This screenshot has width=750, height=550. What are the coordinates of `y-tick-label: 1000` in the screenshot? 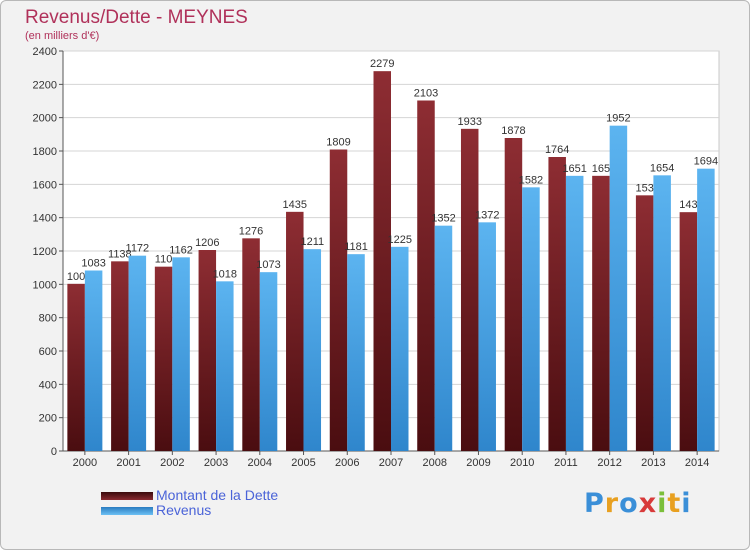 It's located at (45, 285).